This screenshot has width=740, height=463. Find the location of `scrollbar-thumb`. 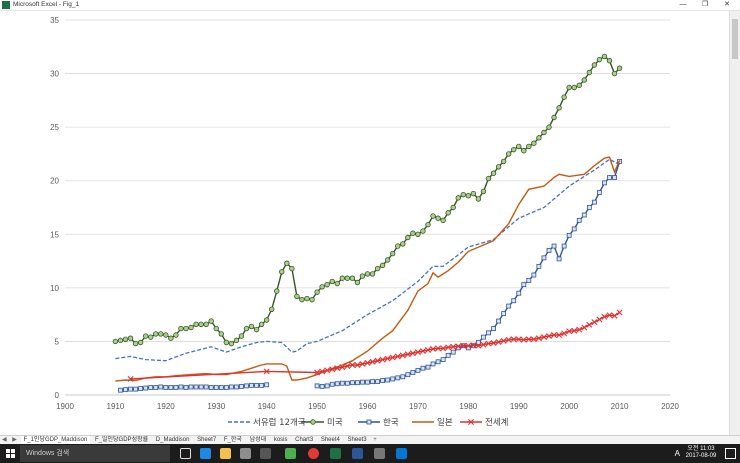

scrollbar-thumb is located at coordinates (735, 39).